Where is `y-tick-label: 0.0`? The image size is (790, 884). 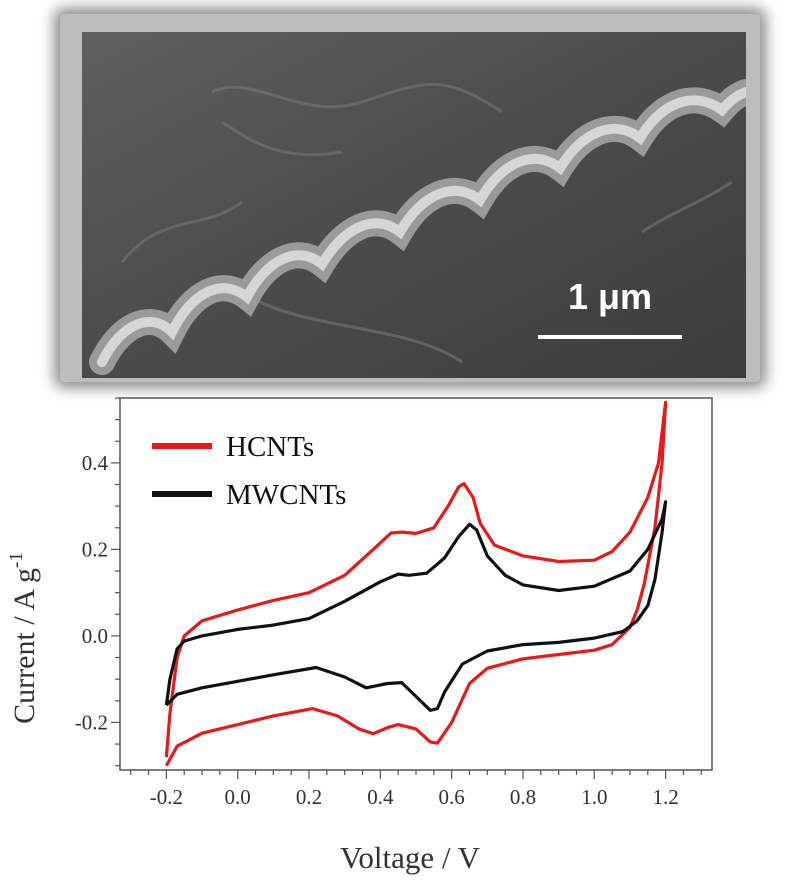 y-tick-label: 0.0 is located at coordinates (95, 636).